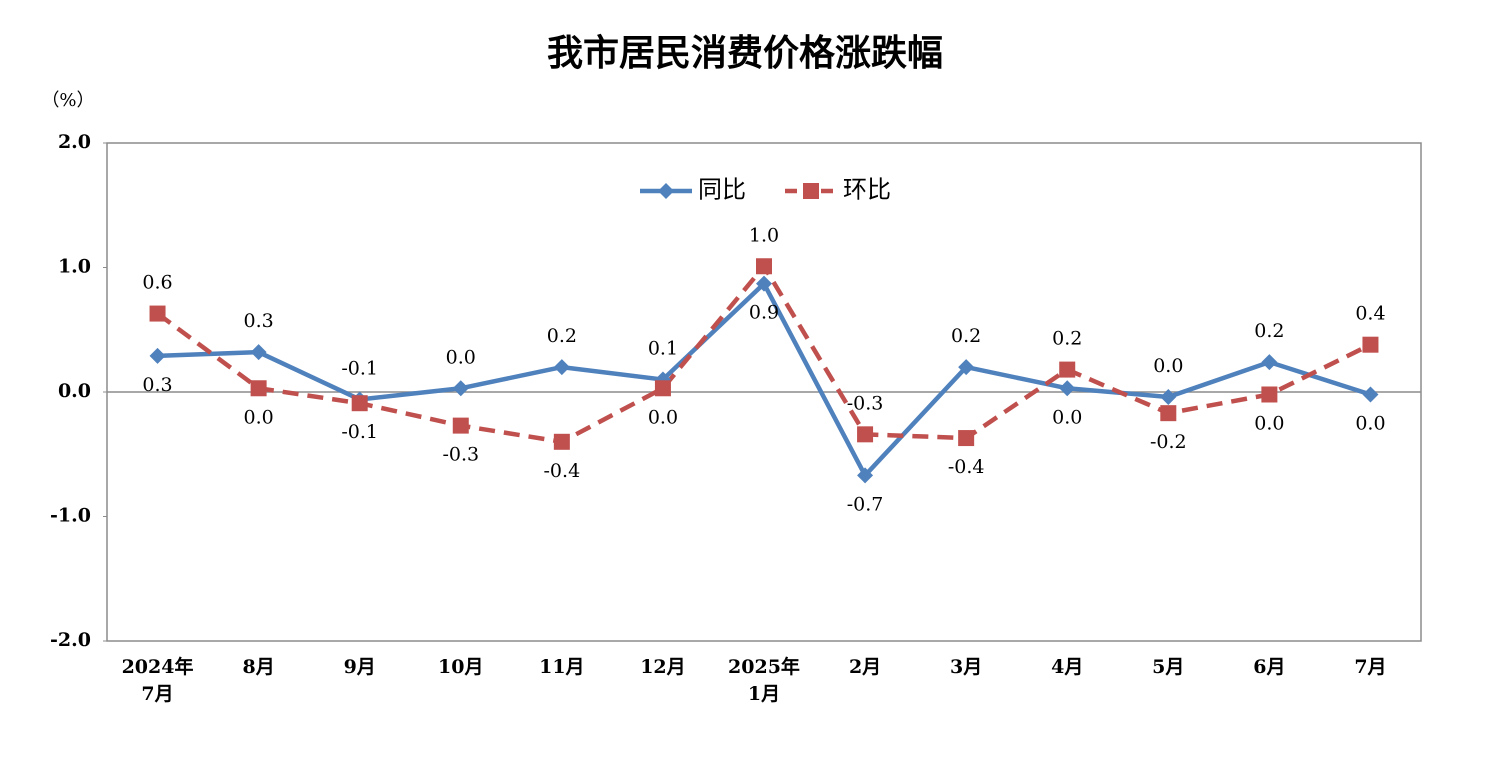 This screenshot has width=1486, height=783. Describe the element at coordinates (70, 516) in the screenshot. I see `y-tick-label: -1.0` at that location.